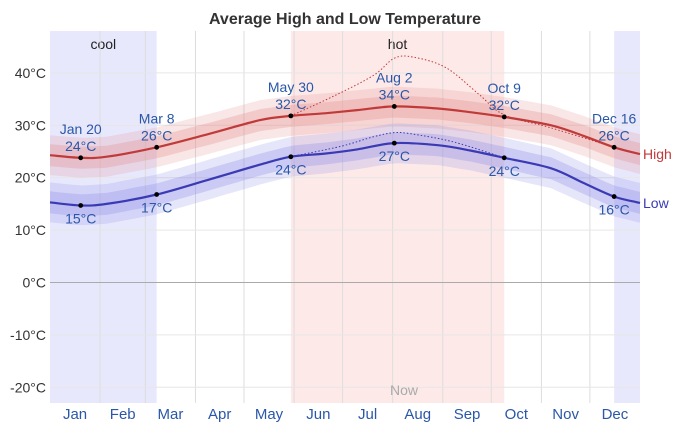 This screenshot has width=683, height=425. I want to click on y-tick-label-6: 40°C, so click(30, 73).